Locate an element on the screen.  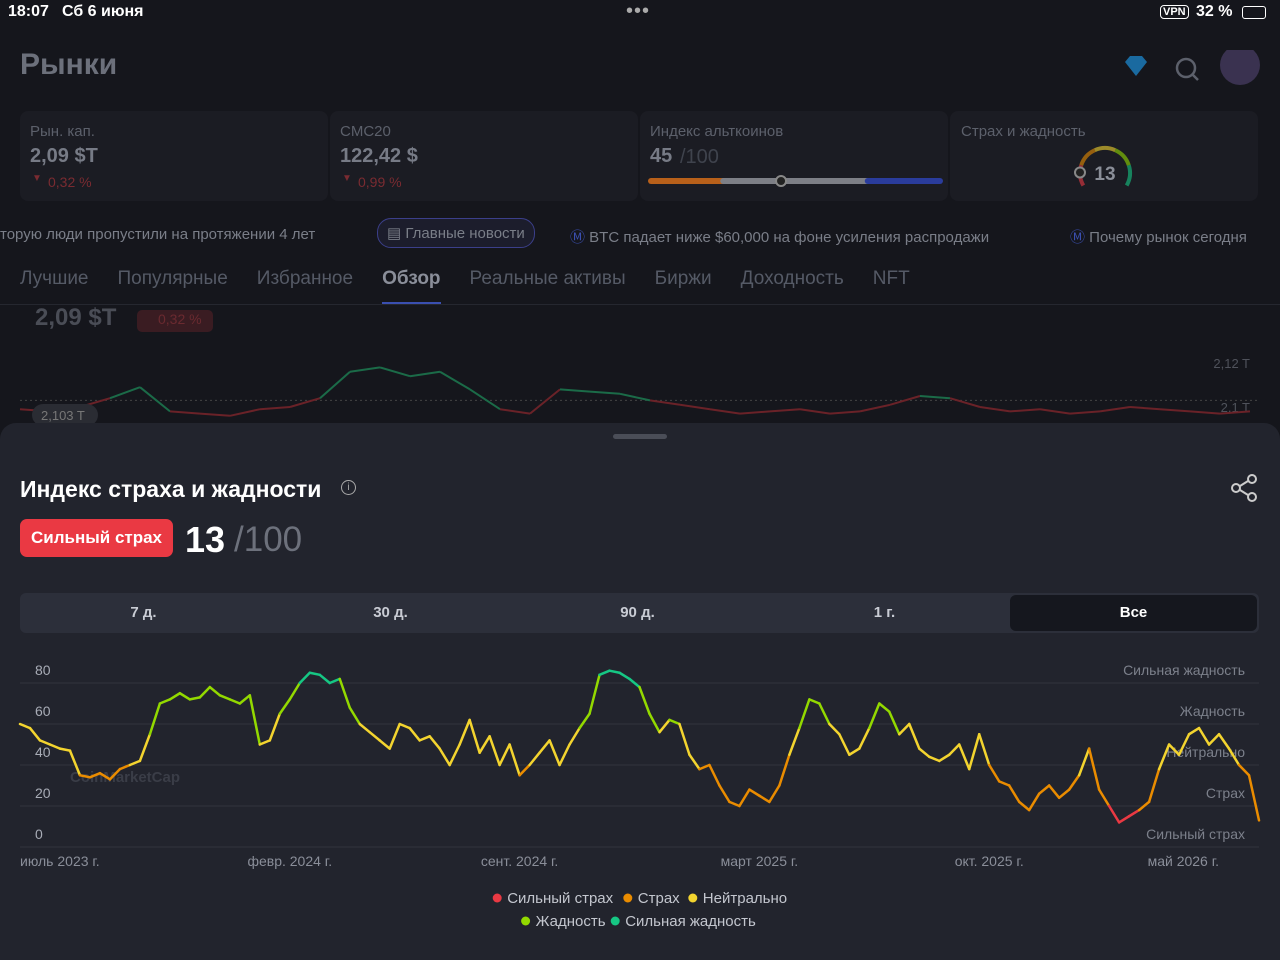
avatar is located at coordinates (1240, 67).